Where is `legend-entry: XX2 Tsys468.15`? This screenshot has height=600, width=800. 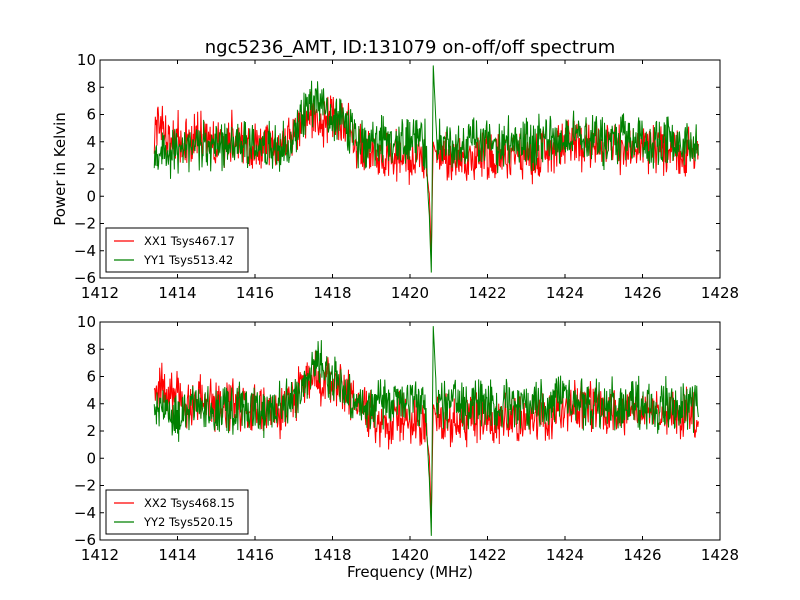 legend-entry: XX2 Tsys468.15 is located at coordinates (189, 503).